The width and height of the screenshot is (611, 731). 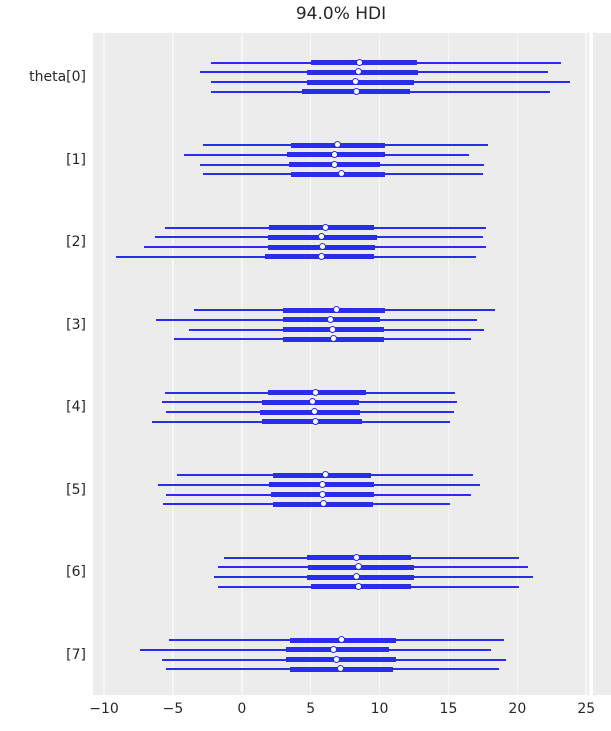 What do you see at coordinates (517, 709) in the screenshot?
I see `x-tick-label: 20` at bounding box center [517, 709].